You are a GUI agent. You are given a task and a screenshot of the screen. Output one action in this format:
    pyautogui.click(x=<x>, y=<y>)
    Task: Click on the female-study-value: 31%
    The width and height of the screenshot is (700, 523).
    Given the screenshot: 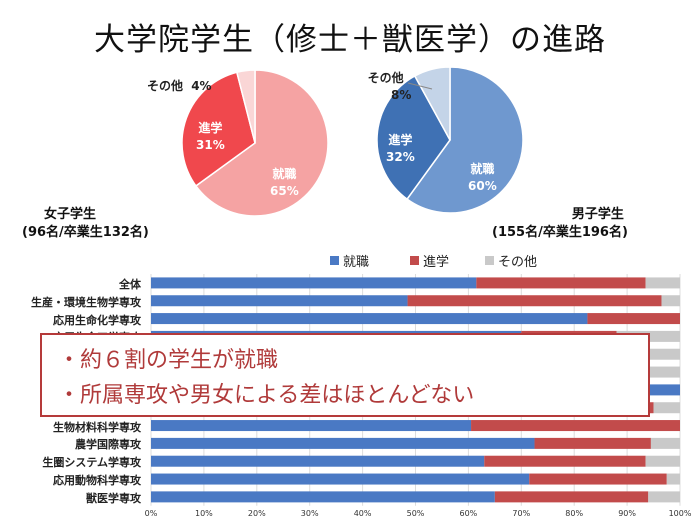 What is the action you would take?
    pyautogui.click(x=210, y=145)
    